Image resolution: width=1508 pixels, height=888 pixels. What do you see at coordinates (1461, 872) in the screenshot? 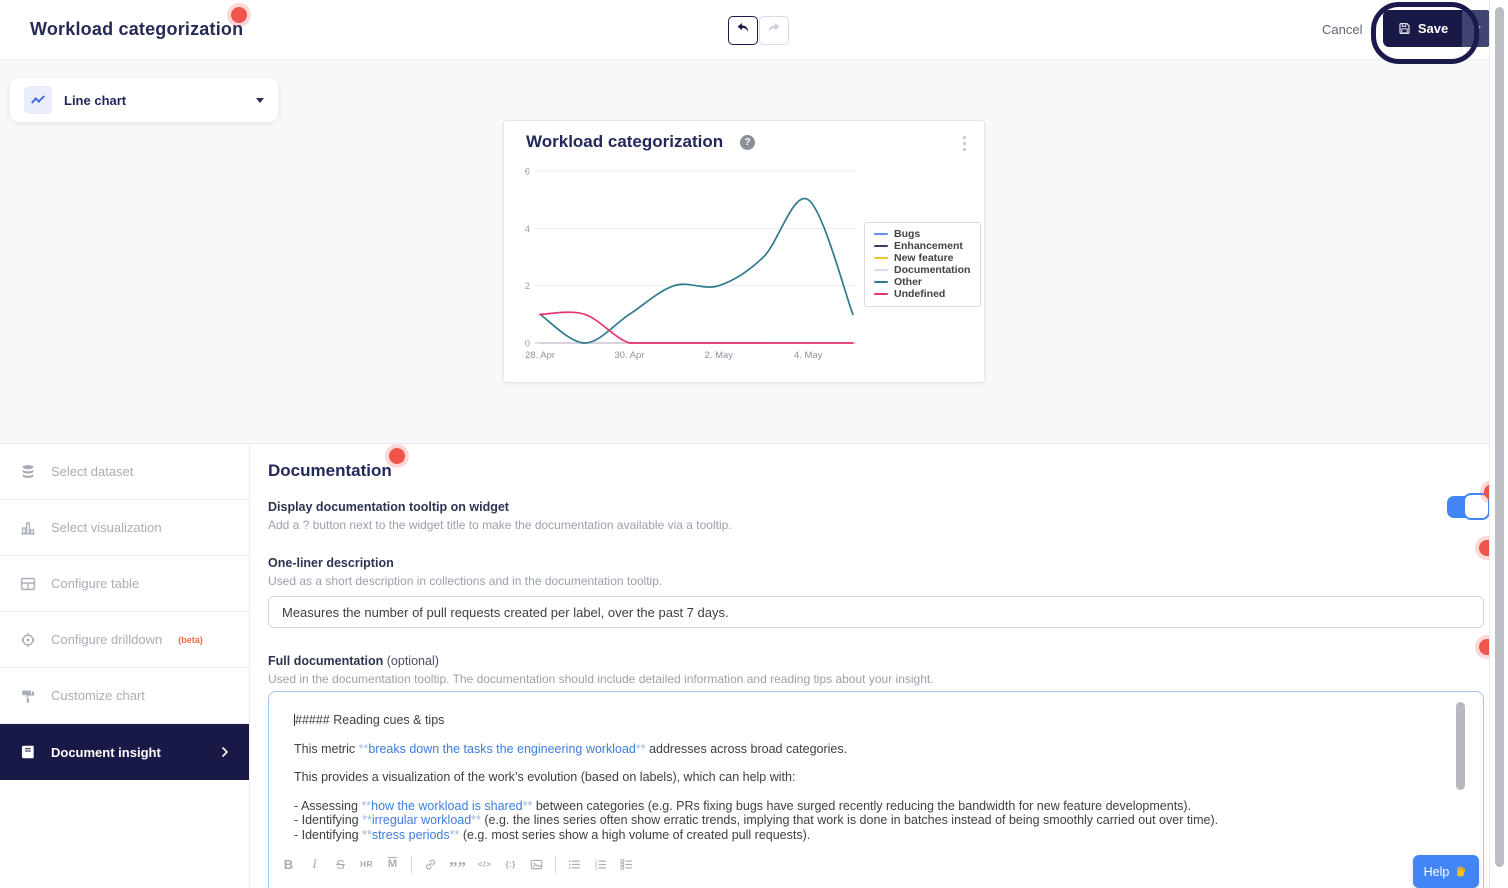
I see `wave-hand-icon` at bounding box center [1461, 872].